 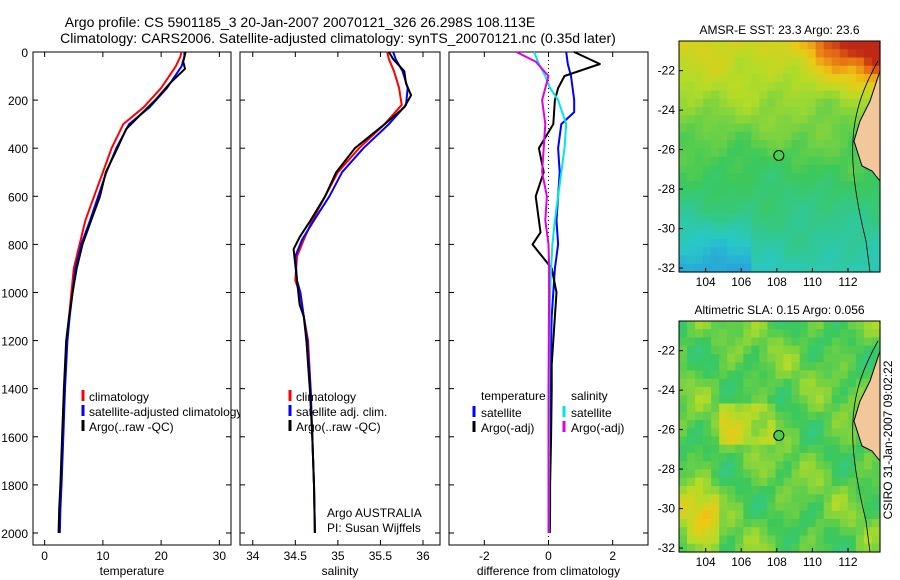 What do you see at coordinates (779, 155) in the screenshot?
I see `argo-float-marker` at bounding box center [779, 155].